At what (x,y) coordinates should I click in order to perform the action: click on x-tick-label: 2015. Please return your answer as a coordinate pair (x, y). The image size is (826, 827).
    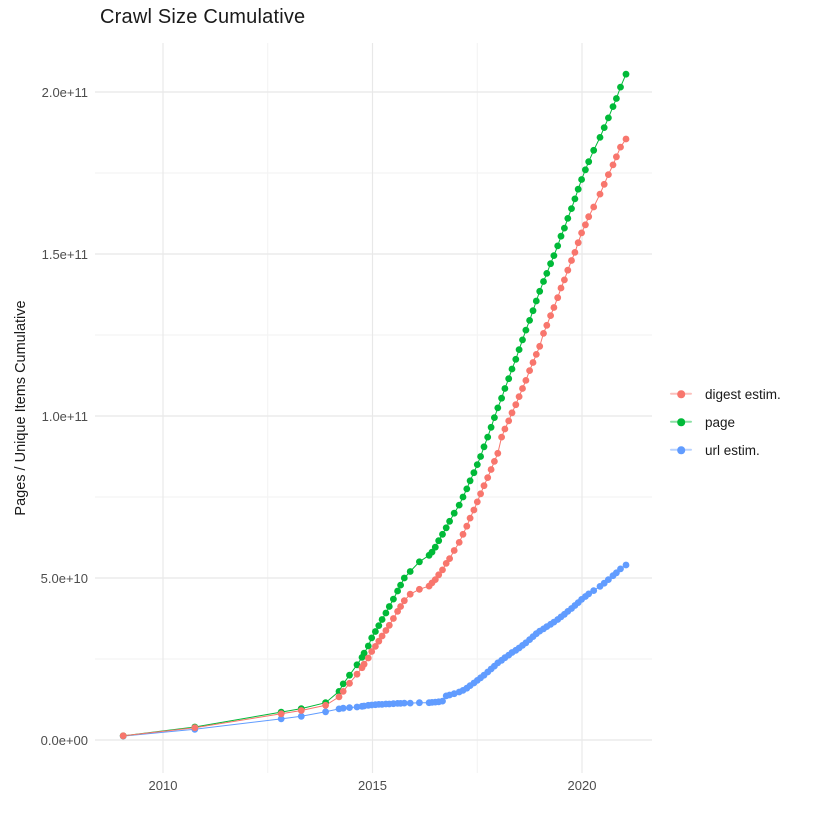
    Looking at the image, I should click on (372, 785).